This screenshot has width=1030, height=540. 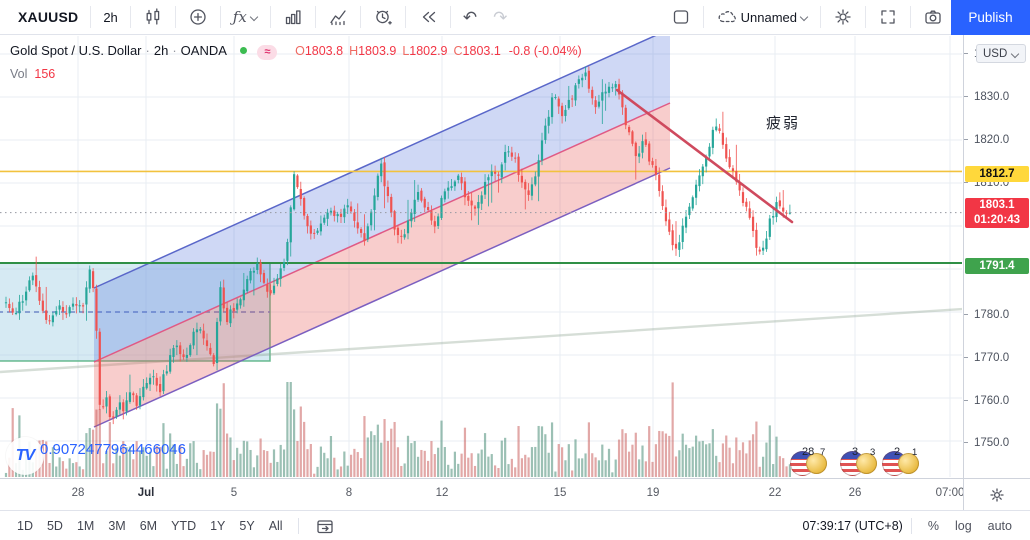 I want to click on alert-clock-icon, so click(x=383, y=17).